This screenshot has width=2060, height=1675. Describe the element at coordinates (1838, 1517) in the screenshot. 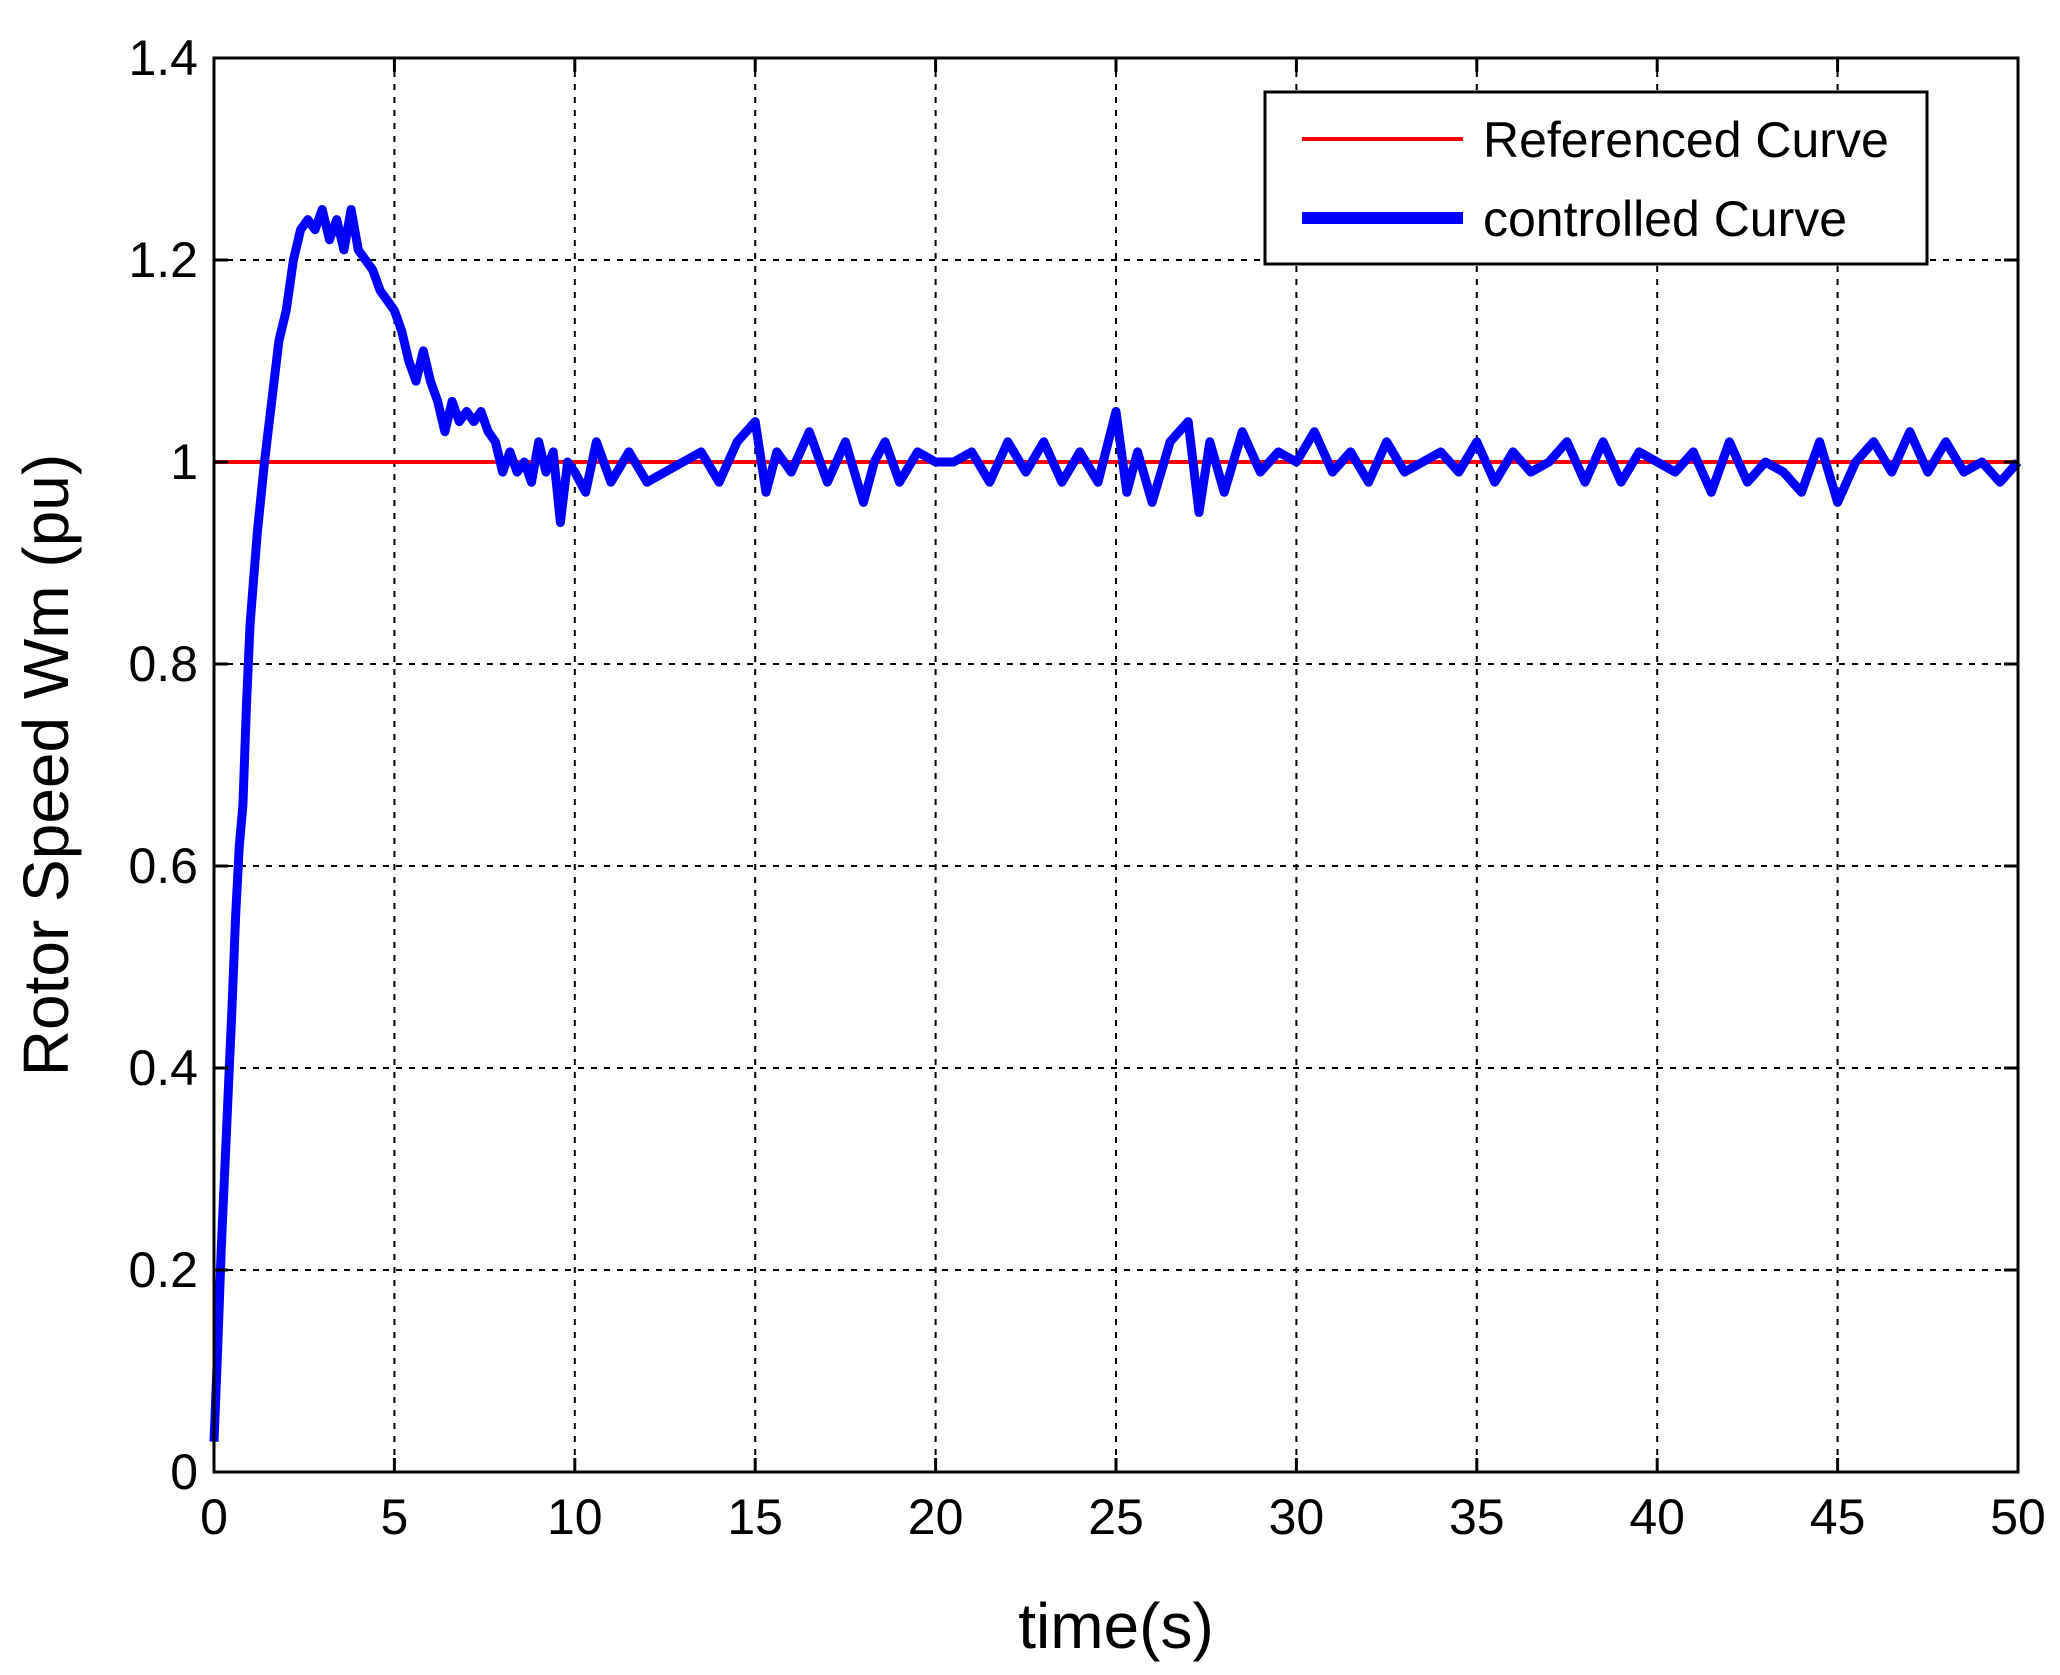

I see `x-tick-label: 45` at that location.